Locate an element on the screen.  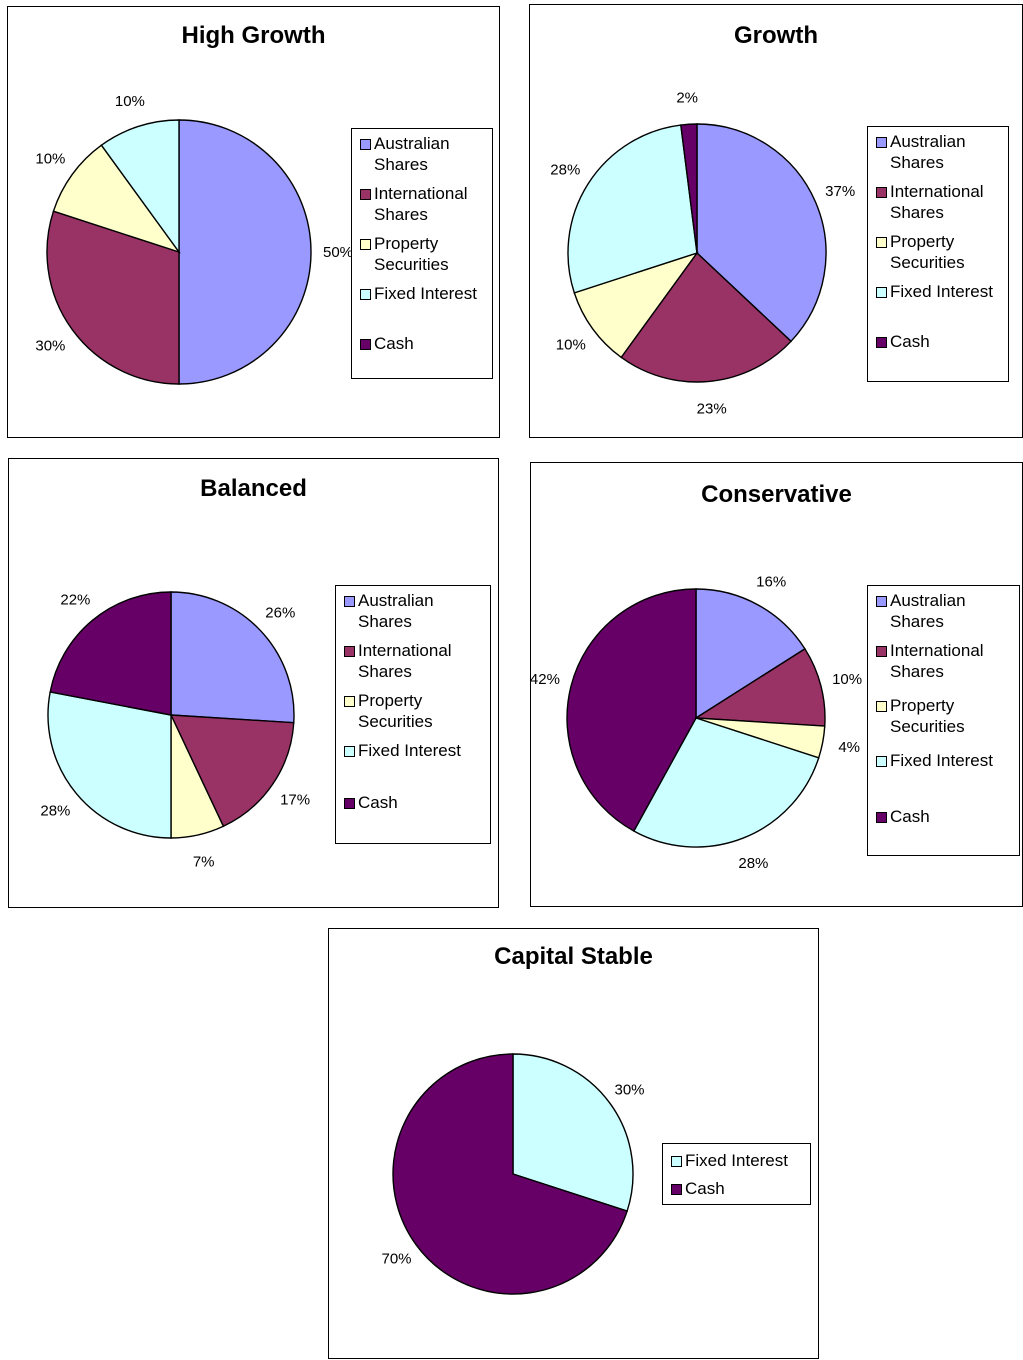
data-label-cash: 70% is located at coordinates (396, 1259).